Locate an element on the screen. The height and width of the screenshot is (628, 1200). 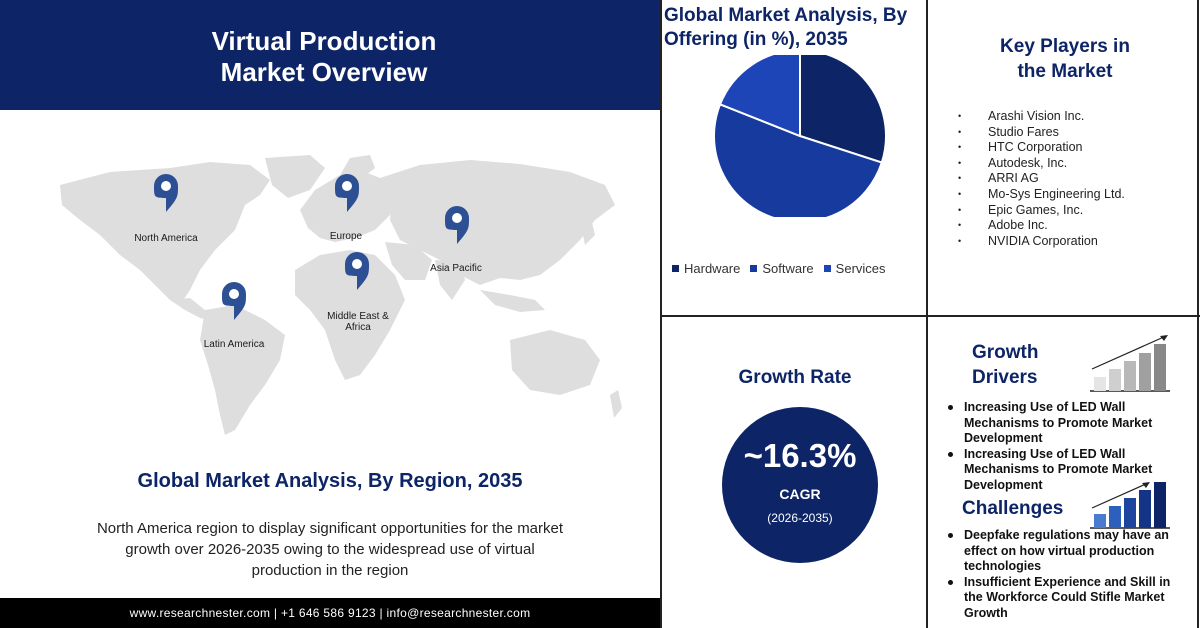
key-players-title-text: Key Players in the Market is located at coordinates (1065, 59).